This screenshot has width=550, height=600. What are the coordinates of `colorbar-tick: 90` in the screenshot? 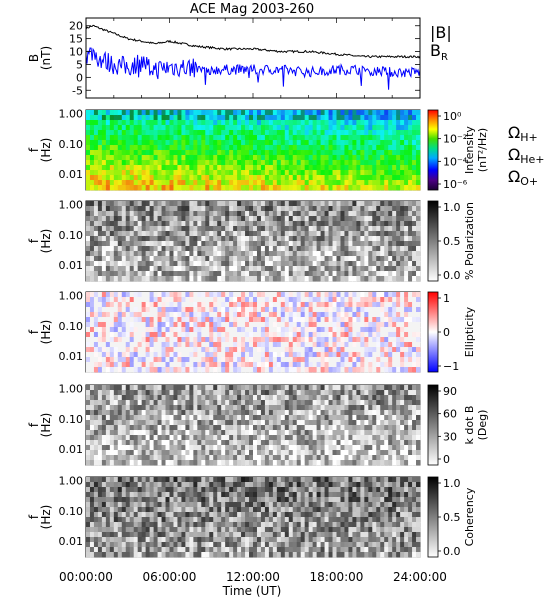 It's located at (450, 391).